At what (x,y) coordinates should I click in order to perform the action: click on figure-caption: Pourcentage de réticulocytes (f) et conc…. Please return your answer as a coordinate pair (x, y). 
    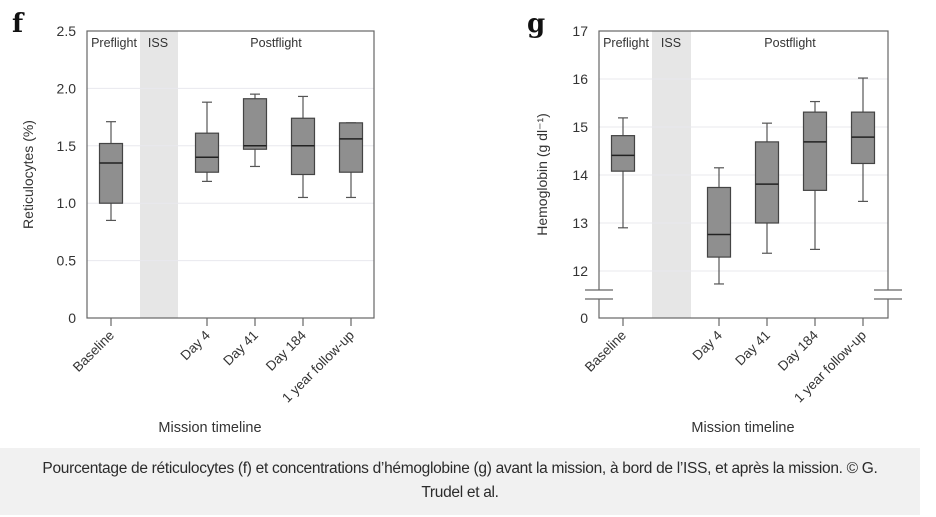
    Looking at the image, I should click on (460, 481).